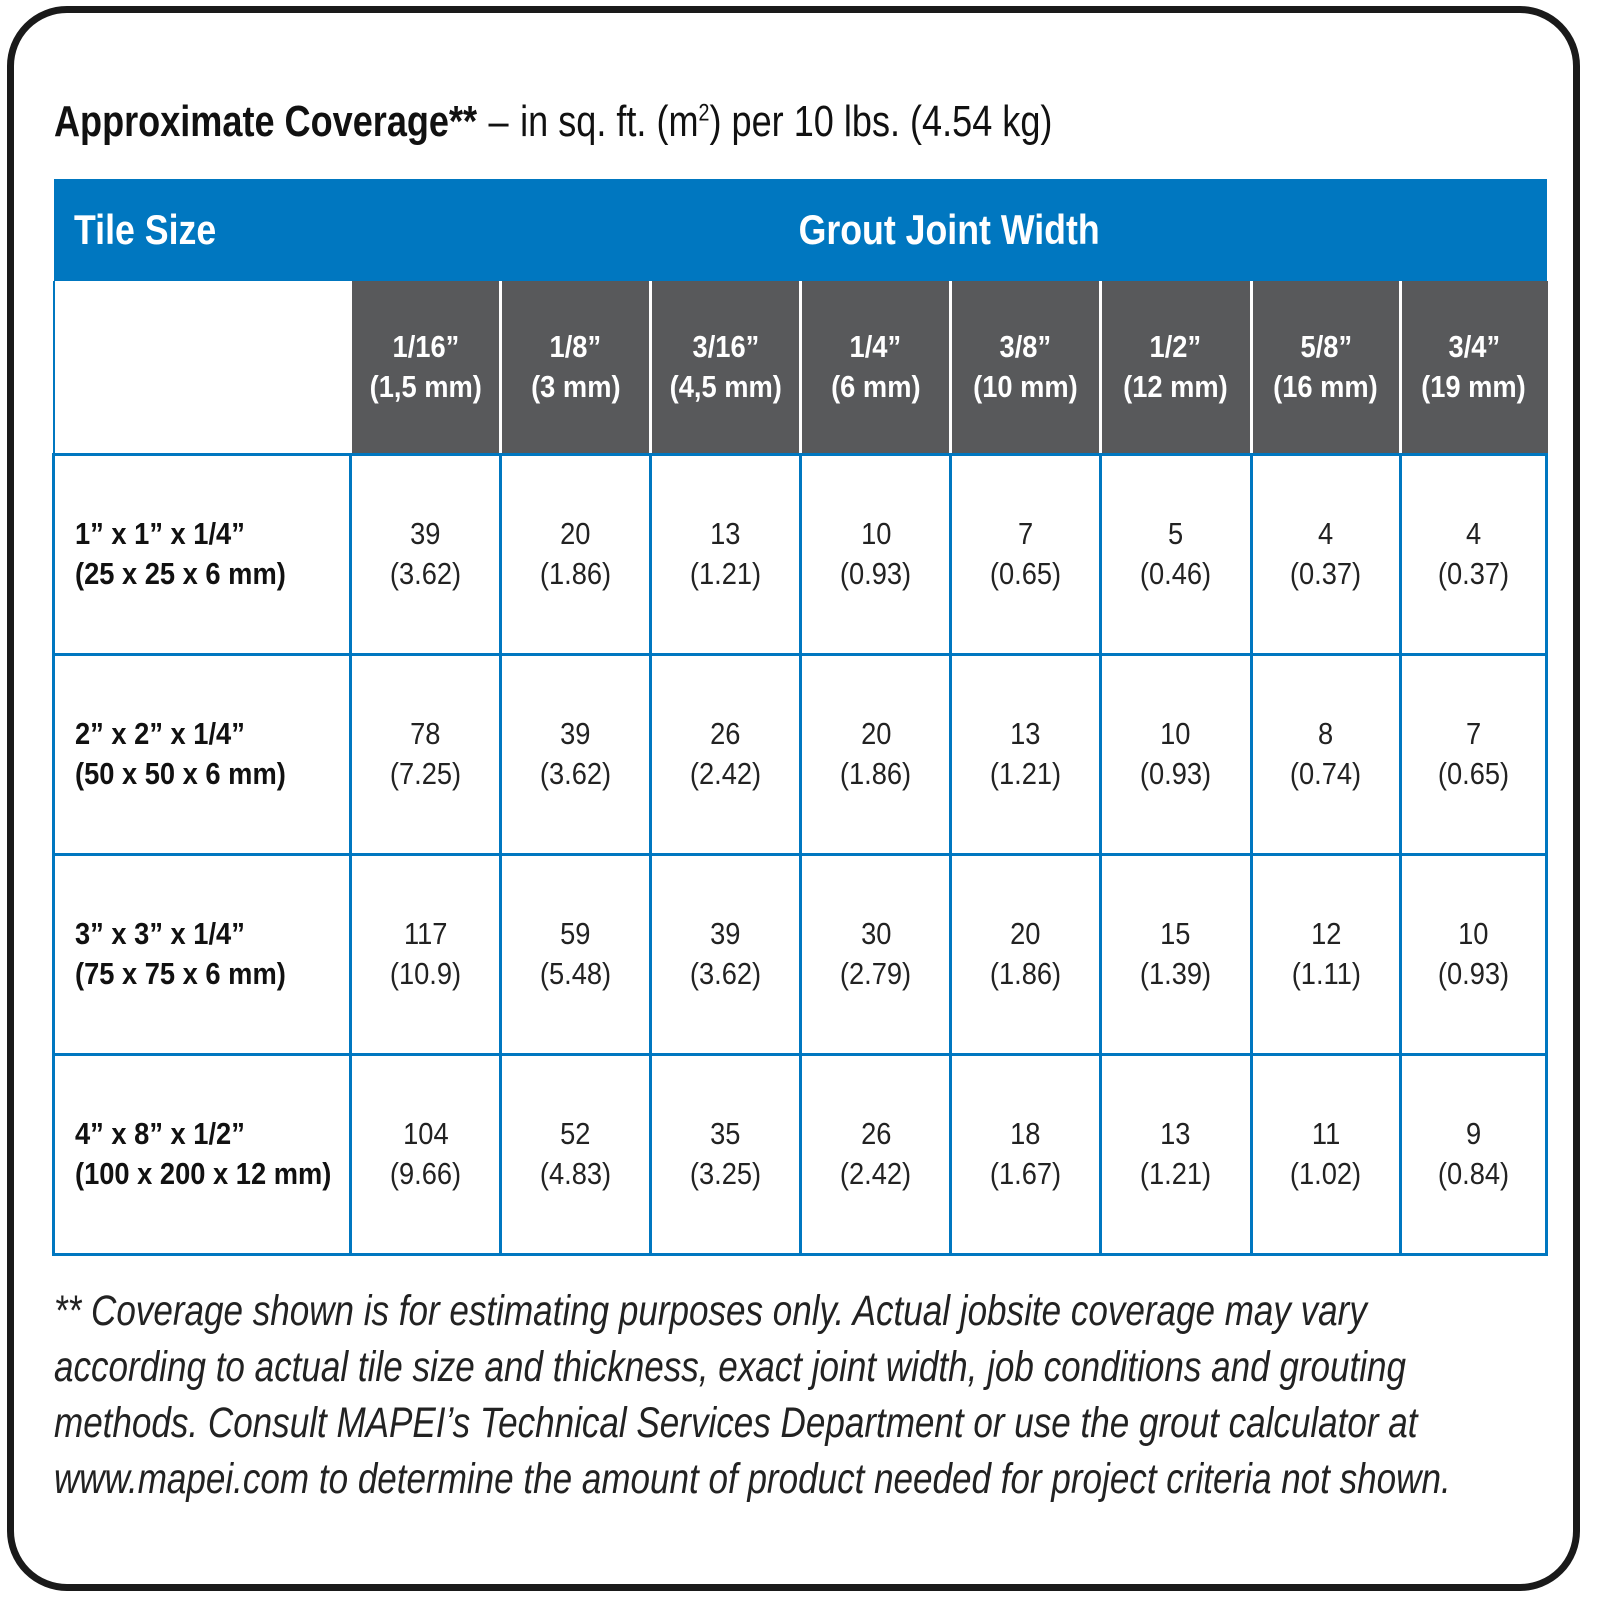  Describe the element at coordinates (160, 1133) in the screenshot. I see `tile-size-in: 4” x 8” x 1/2”` at that location.